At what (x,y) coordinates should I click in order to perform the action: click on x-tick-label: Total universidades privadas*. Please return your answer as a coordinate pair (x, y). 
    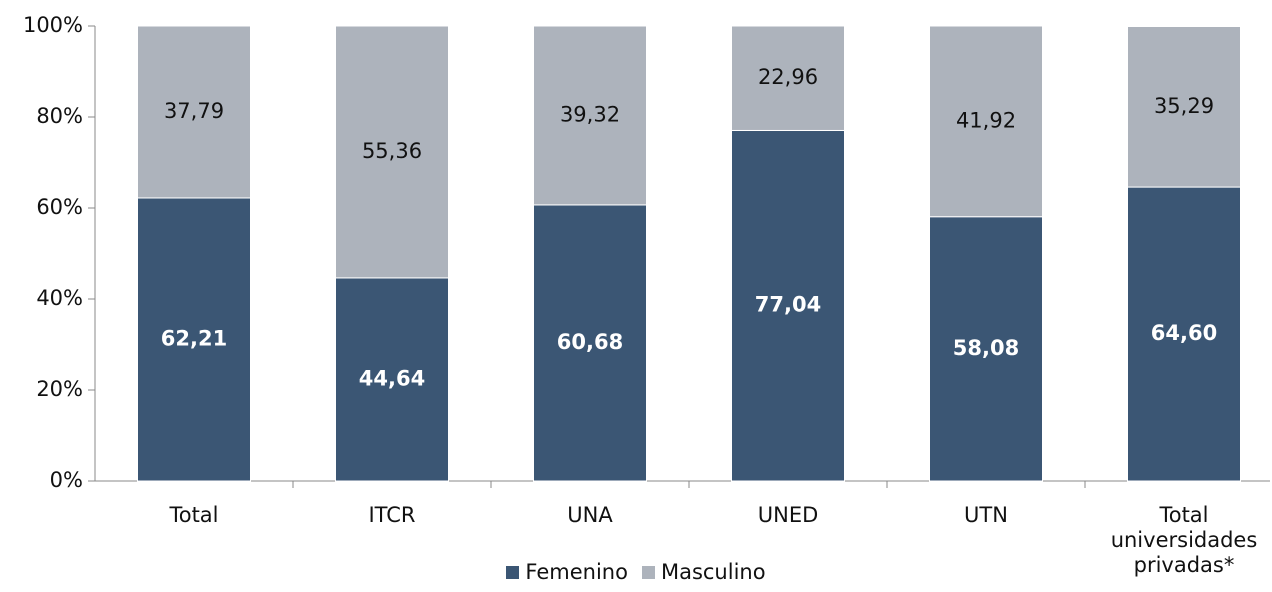
    Looking at the image, I should click on (1184, 540).